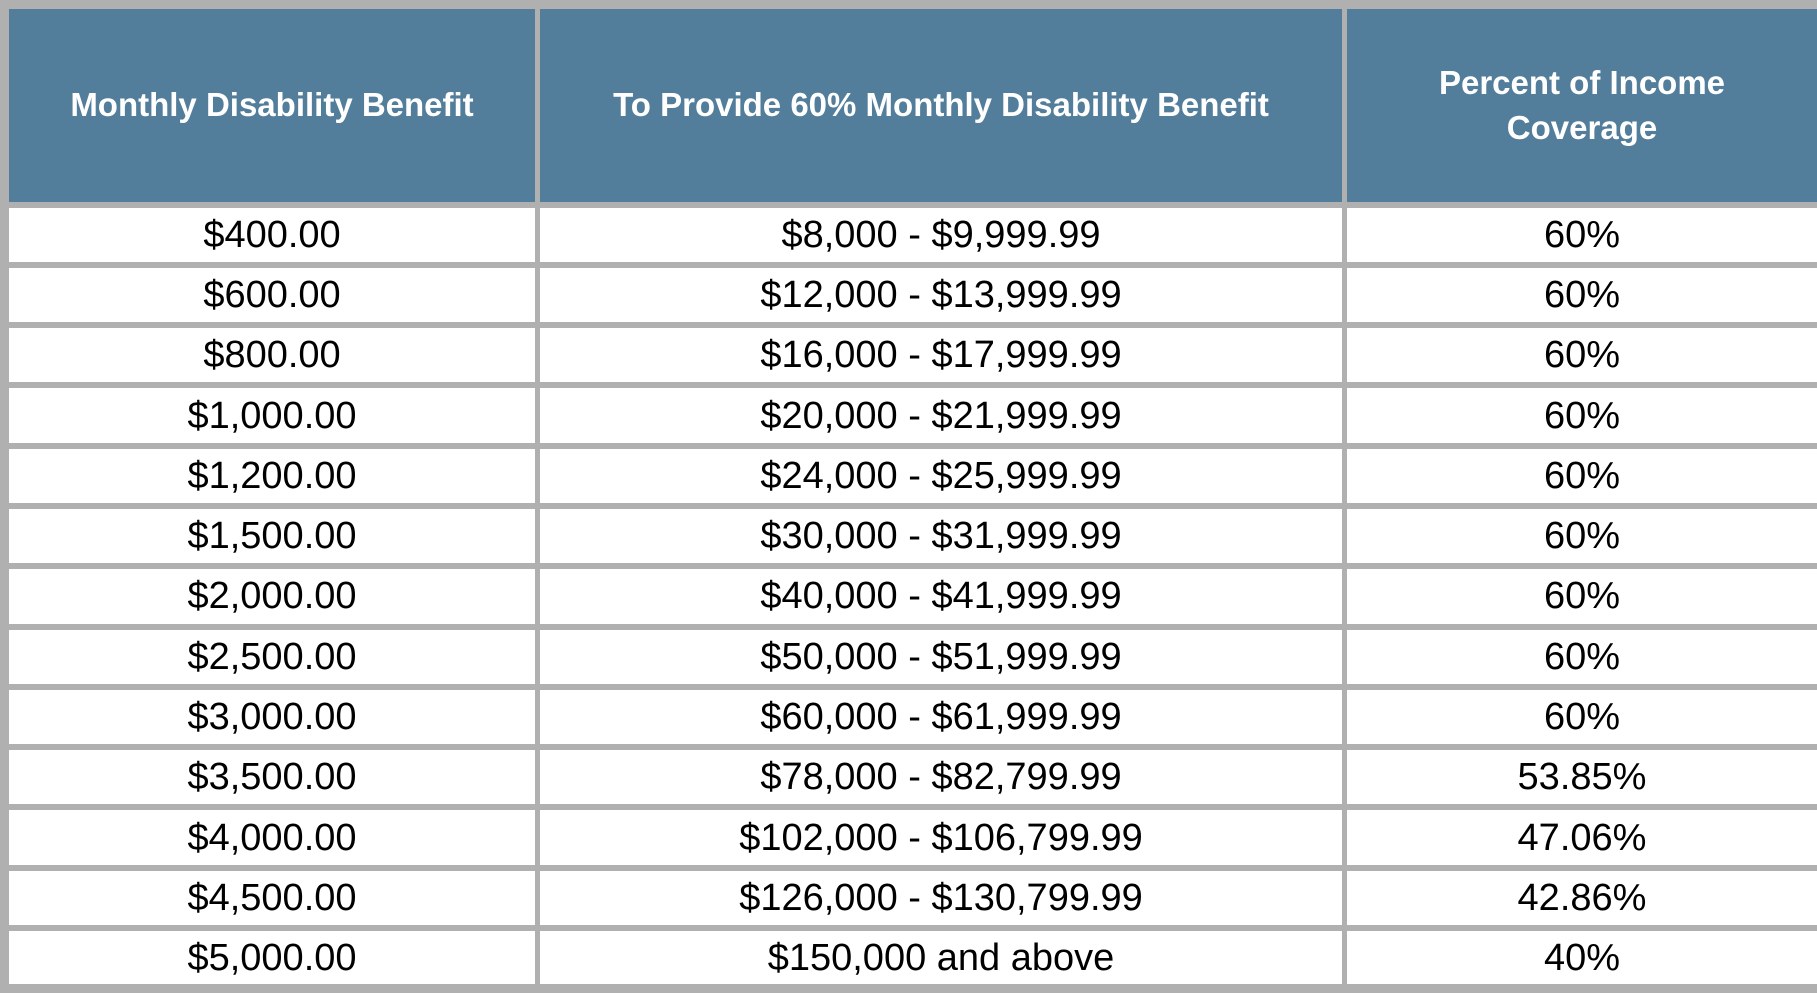 Image resolution: width=1817 pixels, height=993 pixels. What do you see at coordinates (941, 415) in the screenshot?
I see `cell-income-range: $20,000 - $21,999.99` at bounding box center [941, 415].